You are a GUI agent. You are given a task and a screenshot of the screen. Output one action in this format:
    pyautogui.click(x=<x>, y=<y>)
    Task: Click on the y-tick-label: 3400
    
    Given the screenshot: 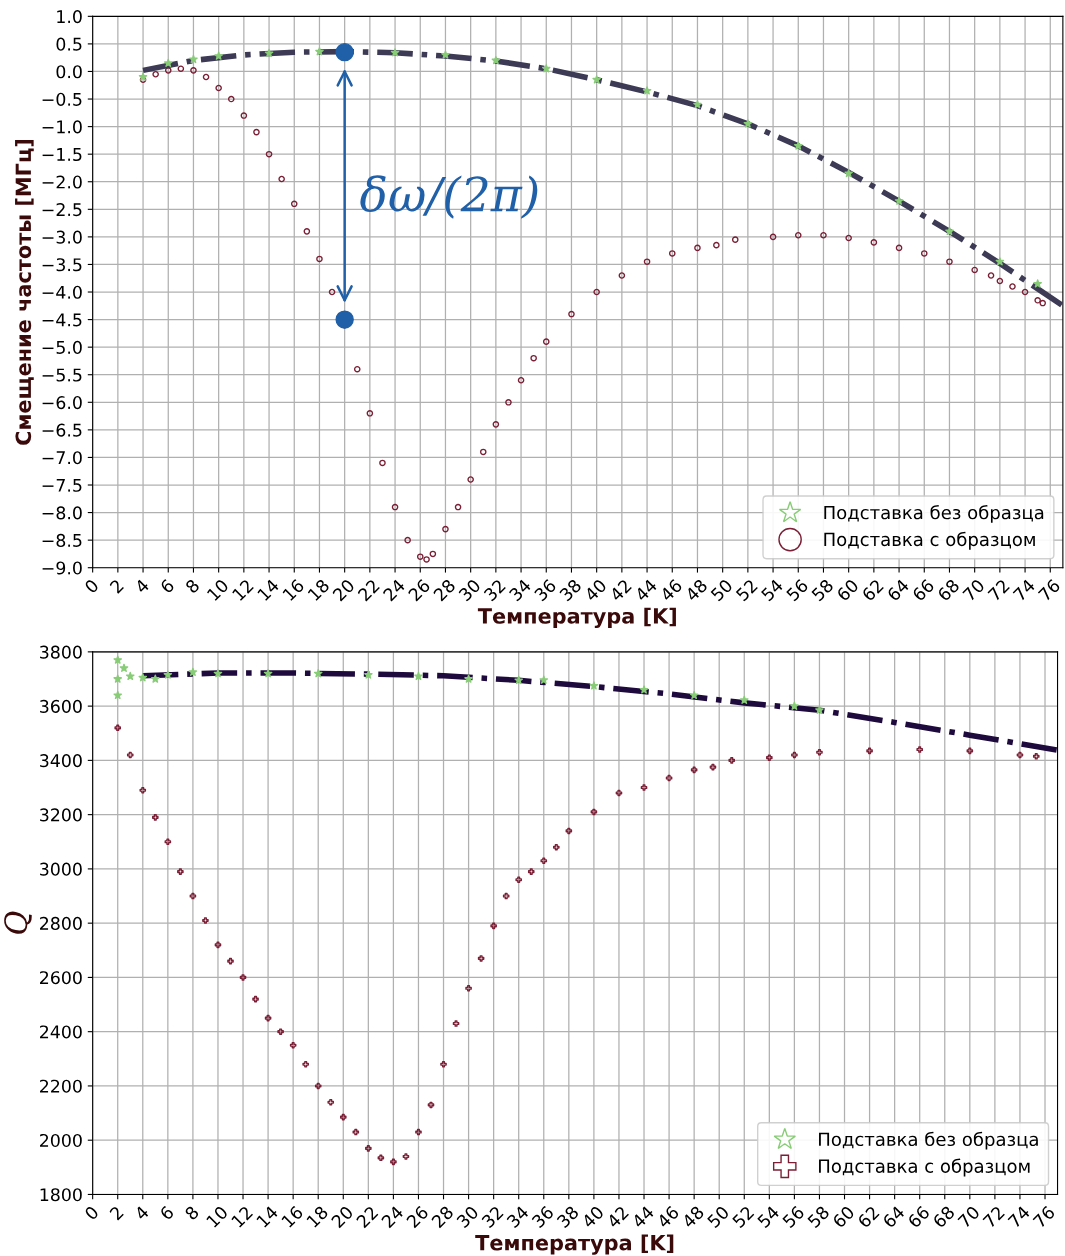 What is the action you would take?
    pyautogui.click(x=61, y=761)
    